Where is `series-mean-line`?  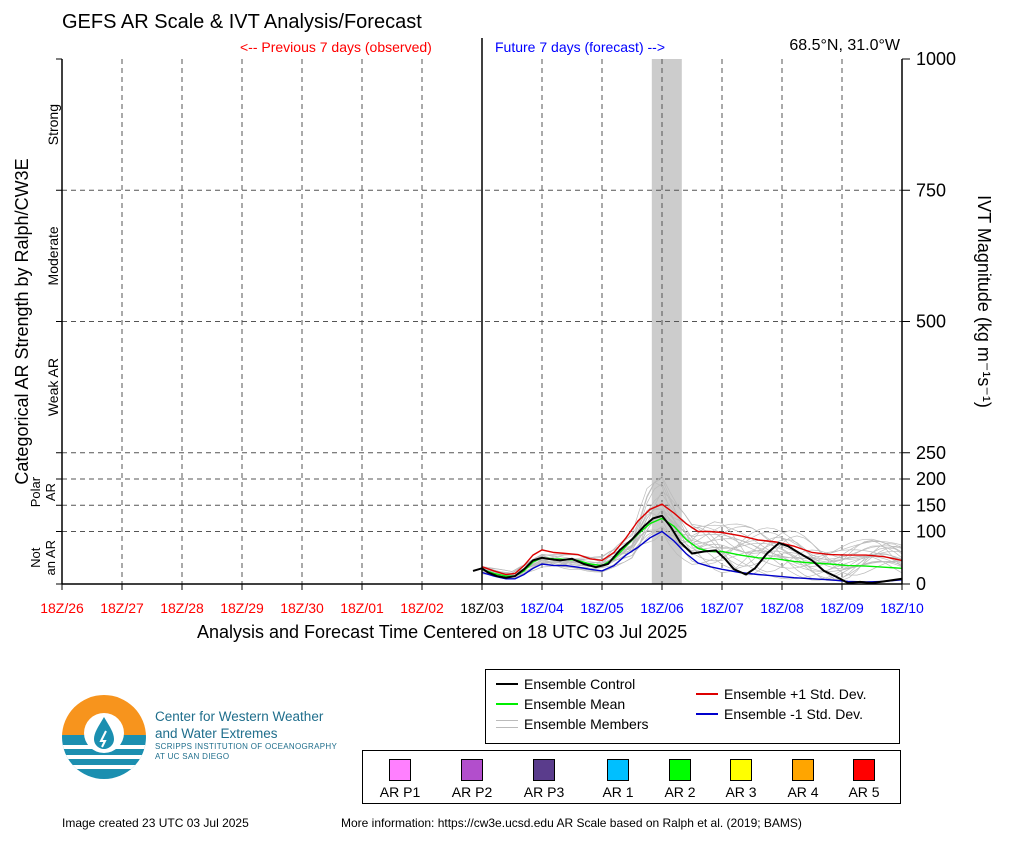
series-mean-line is located at coordinates (692, 547).